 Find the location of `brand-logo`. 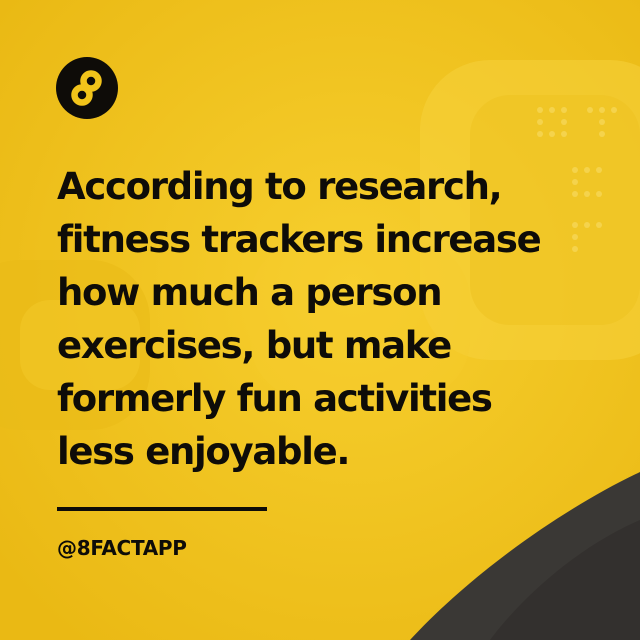

brand-logo is located at coordinates (87, 88).